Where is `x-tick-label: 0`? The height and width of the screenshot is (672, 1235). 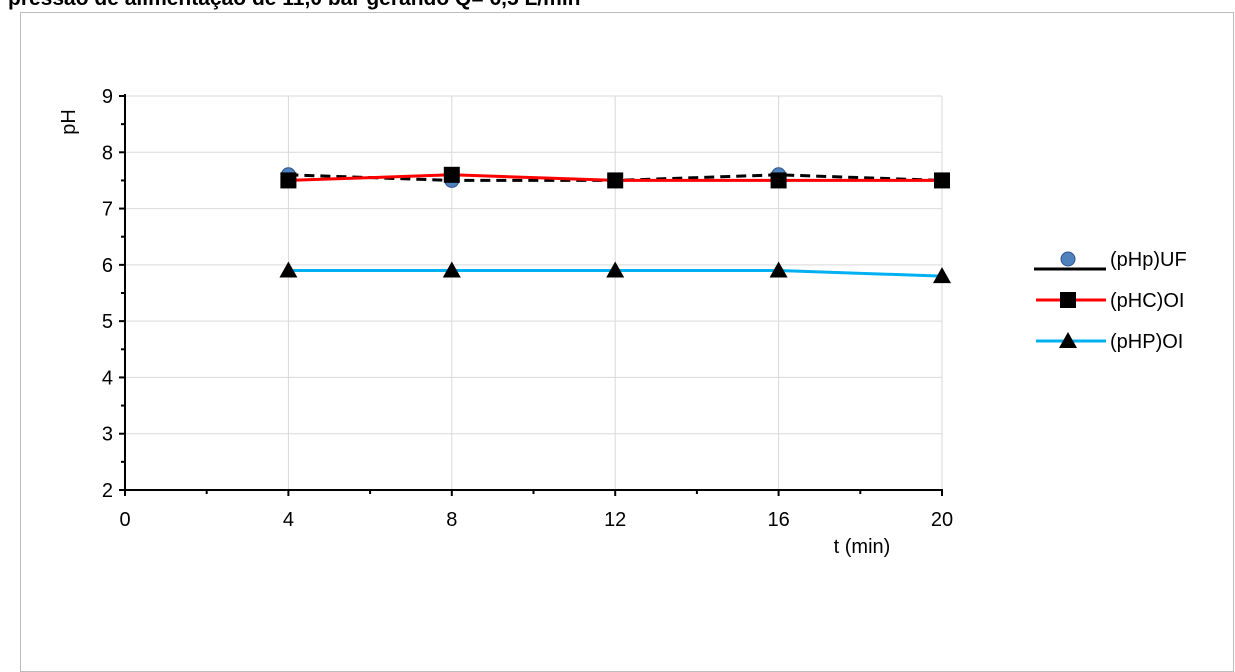
x-tick-label: 0 is located at coordinates (124, 520).